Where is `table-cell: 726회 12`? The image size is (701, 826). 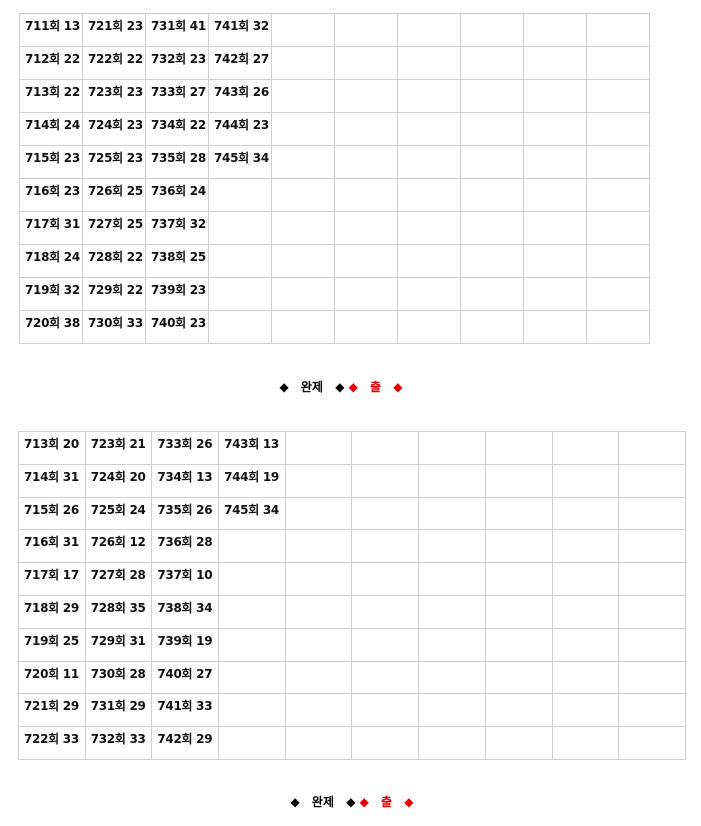
table-cell: 726회 12 is located at coordinates (118, 546).